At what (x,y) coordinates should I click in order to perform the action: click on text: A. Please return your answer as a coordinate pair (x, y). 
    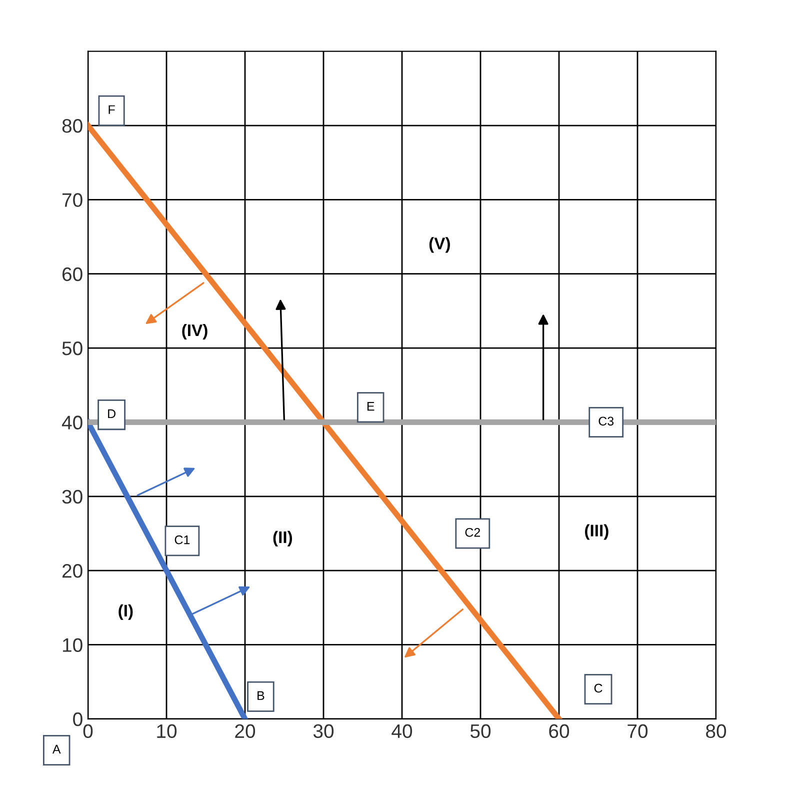
    Looking at the image, I should click on (56, 749).